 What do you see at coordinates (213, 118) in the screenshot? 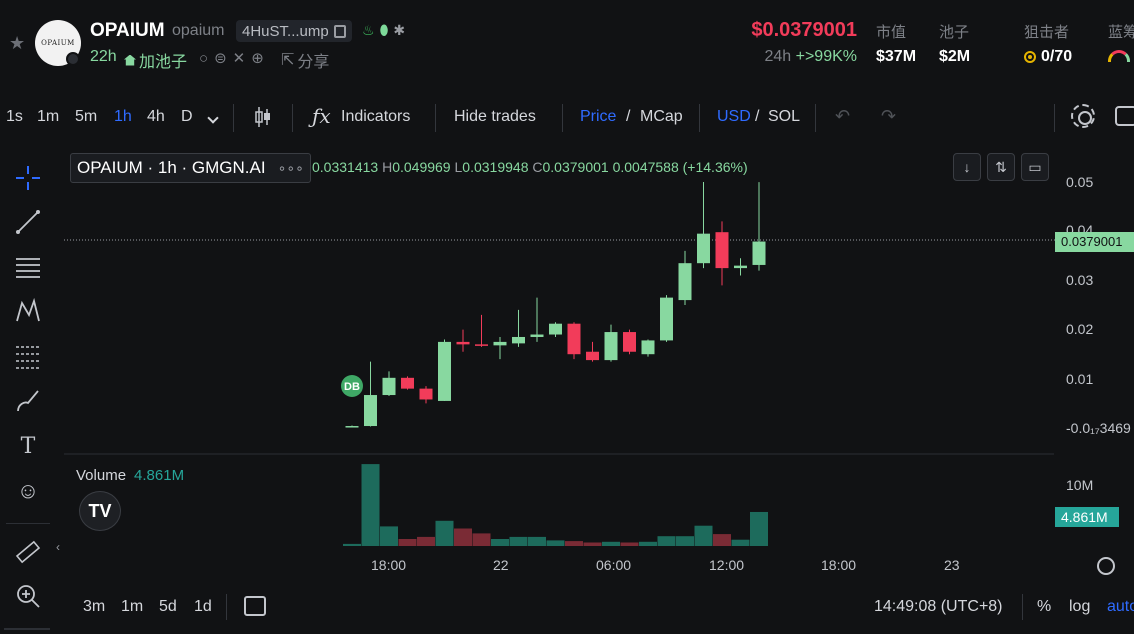
I see `interval-dropdown` at bounding box center [213, 118].